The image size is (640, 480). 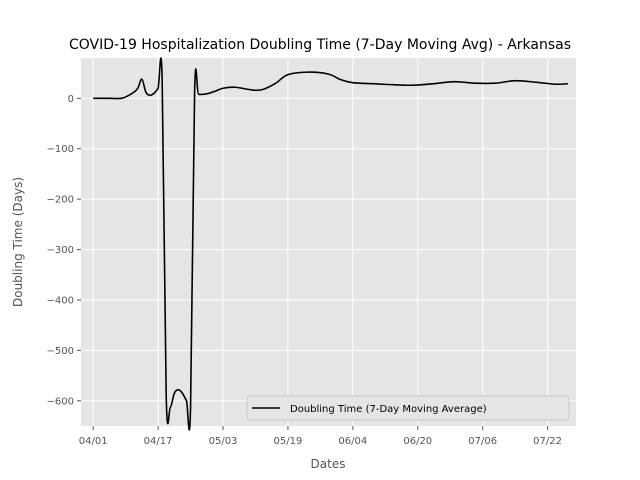 I want to click on x-tick-label: 05/19, so click(x=288, y=441).